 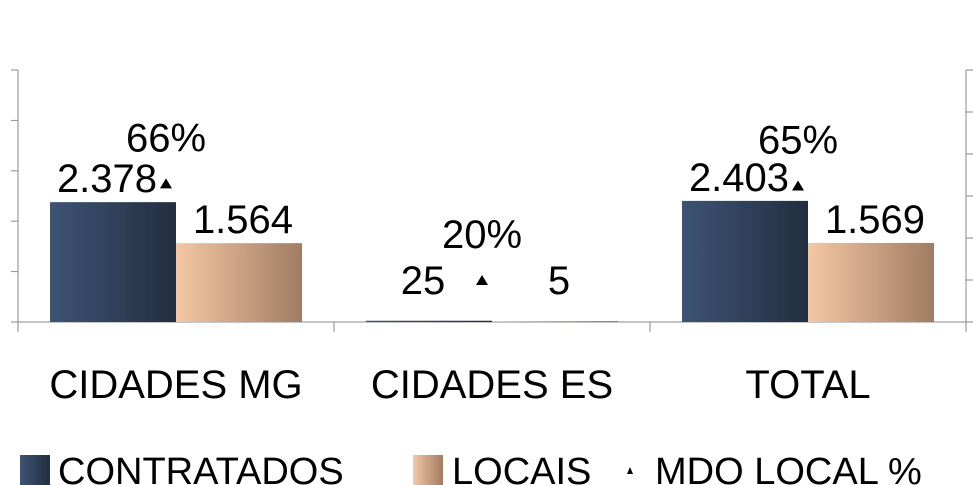 I want to click on x-tick-label: CIDADES MG, so click(x=175, y=385).